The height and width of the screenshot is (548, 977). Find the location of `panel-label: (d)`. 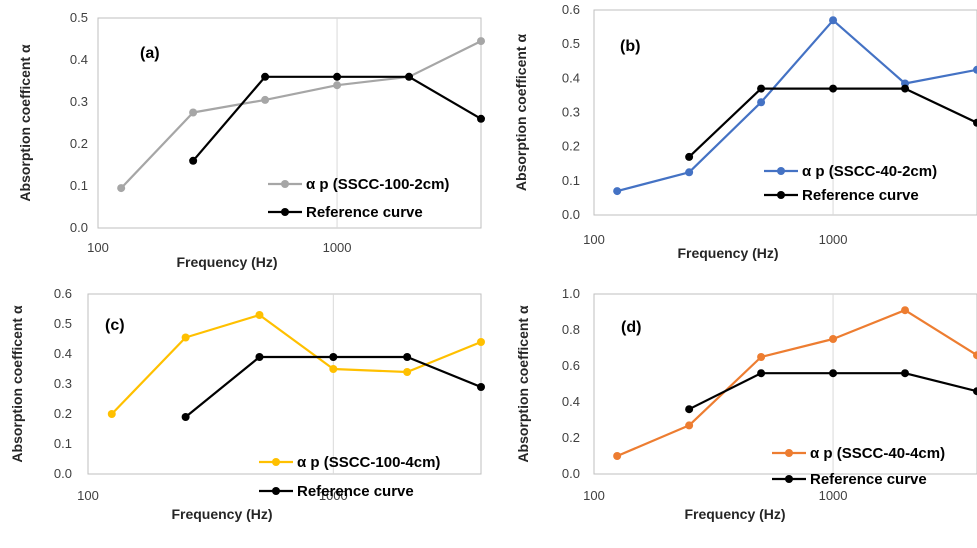

panel-label: (d) is located at coordinates (631, 327).